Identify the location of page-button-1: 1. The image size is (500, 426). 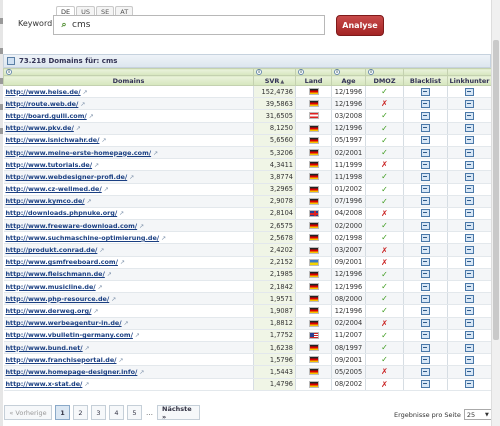
(62, 412).